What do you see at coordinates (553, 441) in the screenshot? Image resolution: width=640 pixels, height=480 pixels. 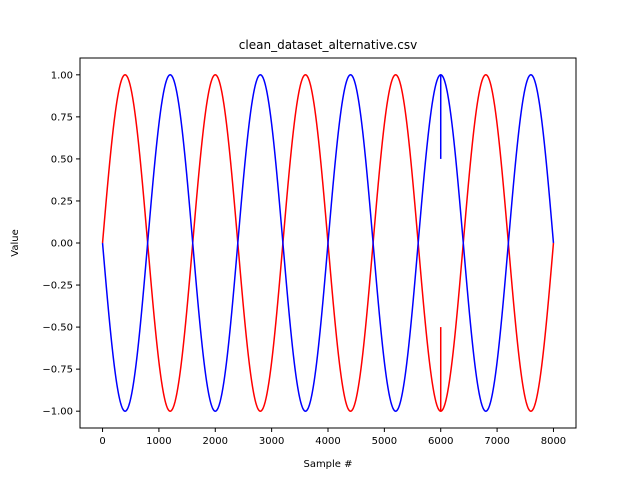 I see `x-tick-label: 8000` at bounding box center [553, 441].